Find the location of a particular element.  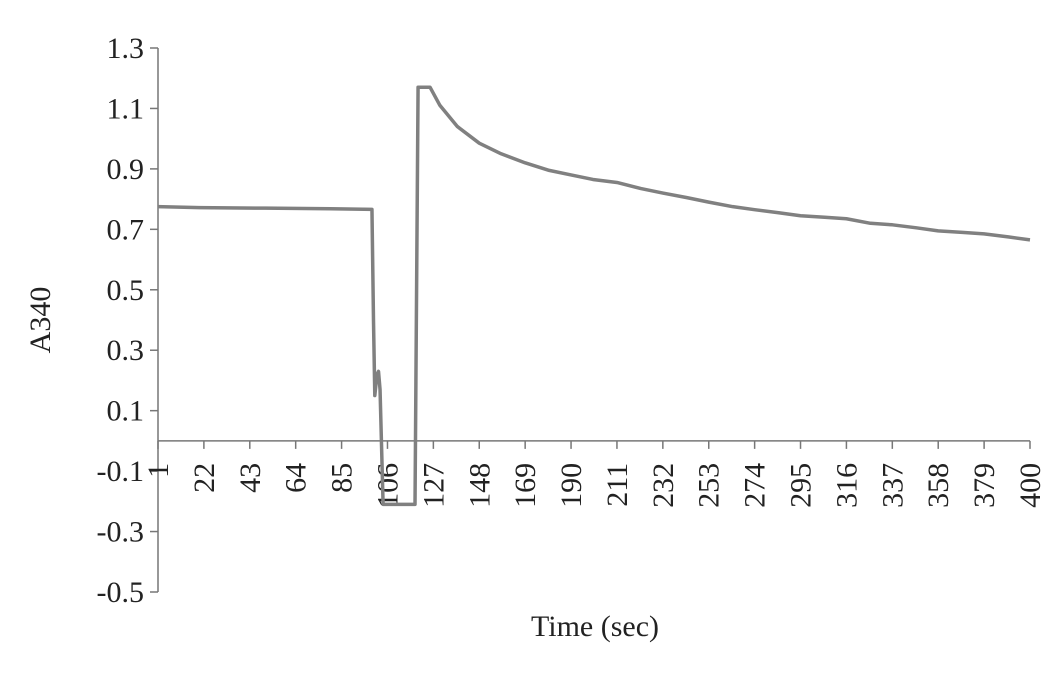

y-tick-label: -0.3 is located at coordinates (121, 532).